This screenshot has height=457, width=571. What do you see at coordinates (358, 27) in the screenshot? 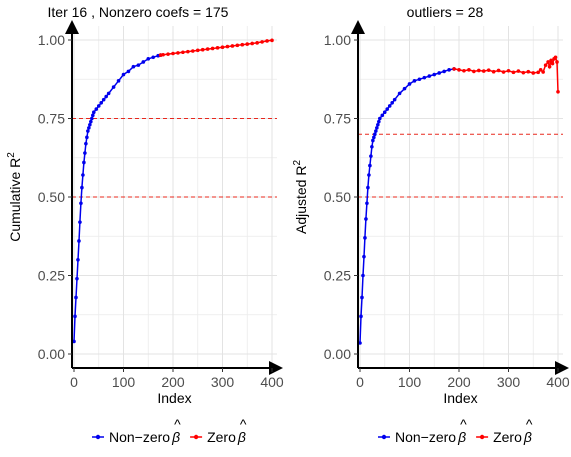
I see `y-axis-arrow` at bounding box center [358, 27].